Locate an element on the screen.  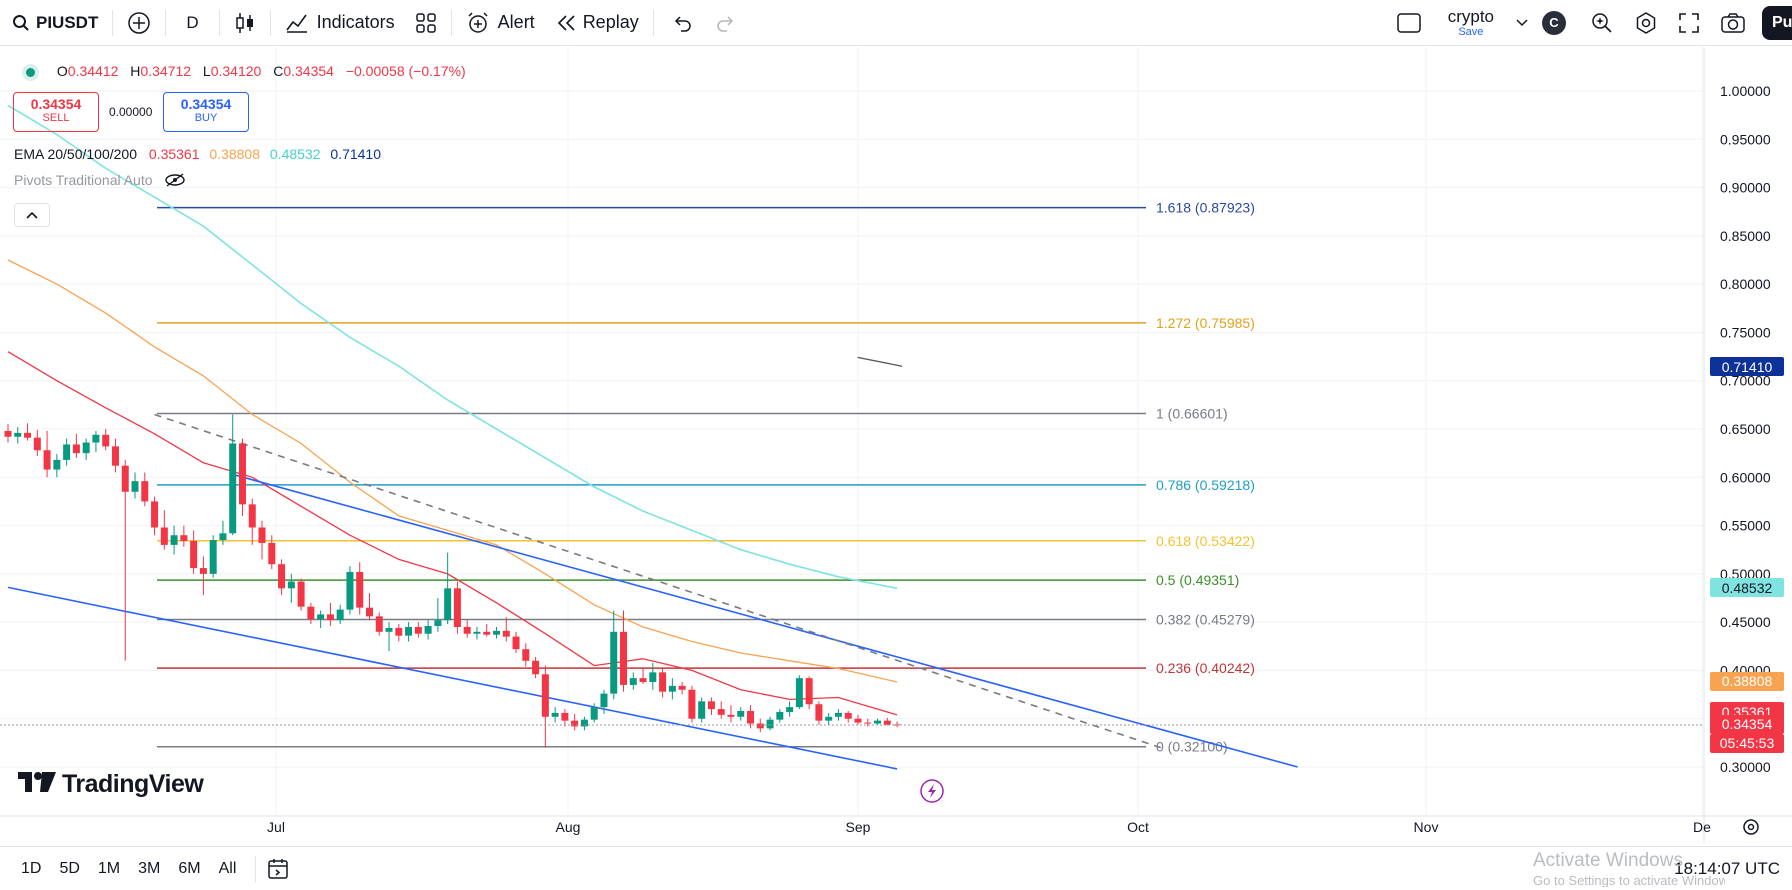
channel-lower-line is located at coordinates (452, 678).